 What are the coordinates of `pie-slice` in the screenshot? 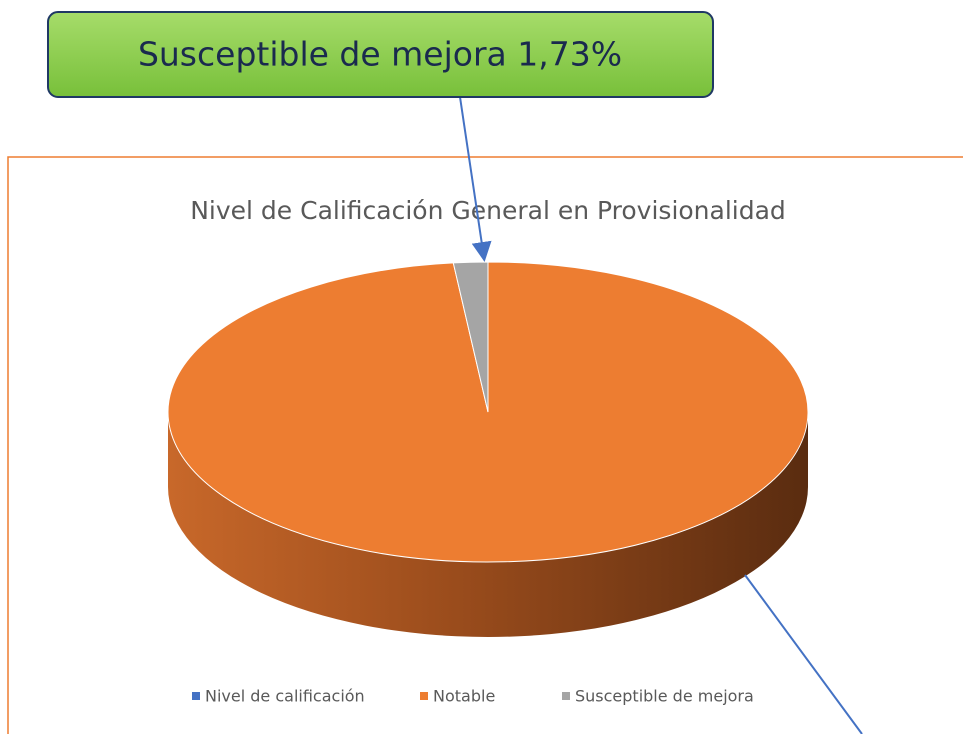 It's located at (470, 337).